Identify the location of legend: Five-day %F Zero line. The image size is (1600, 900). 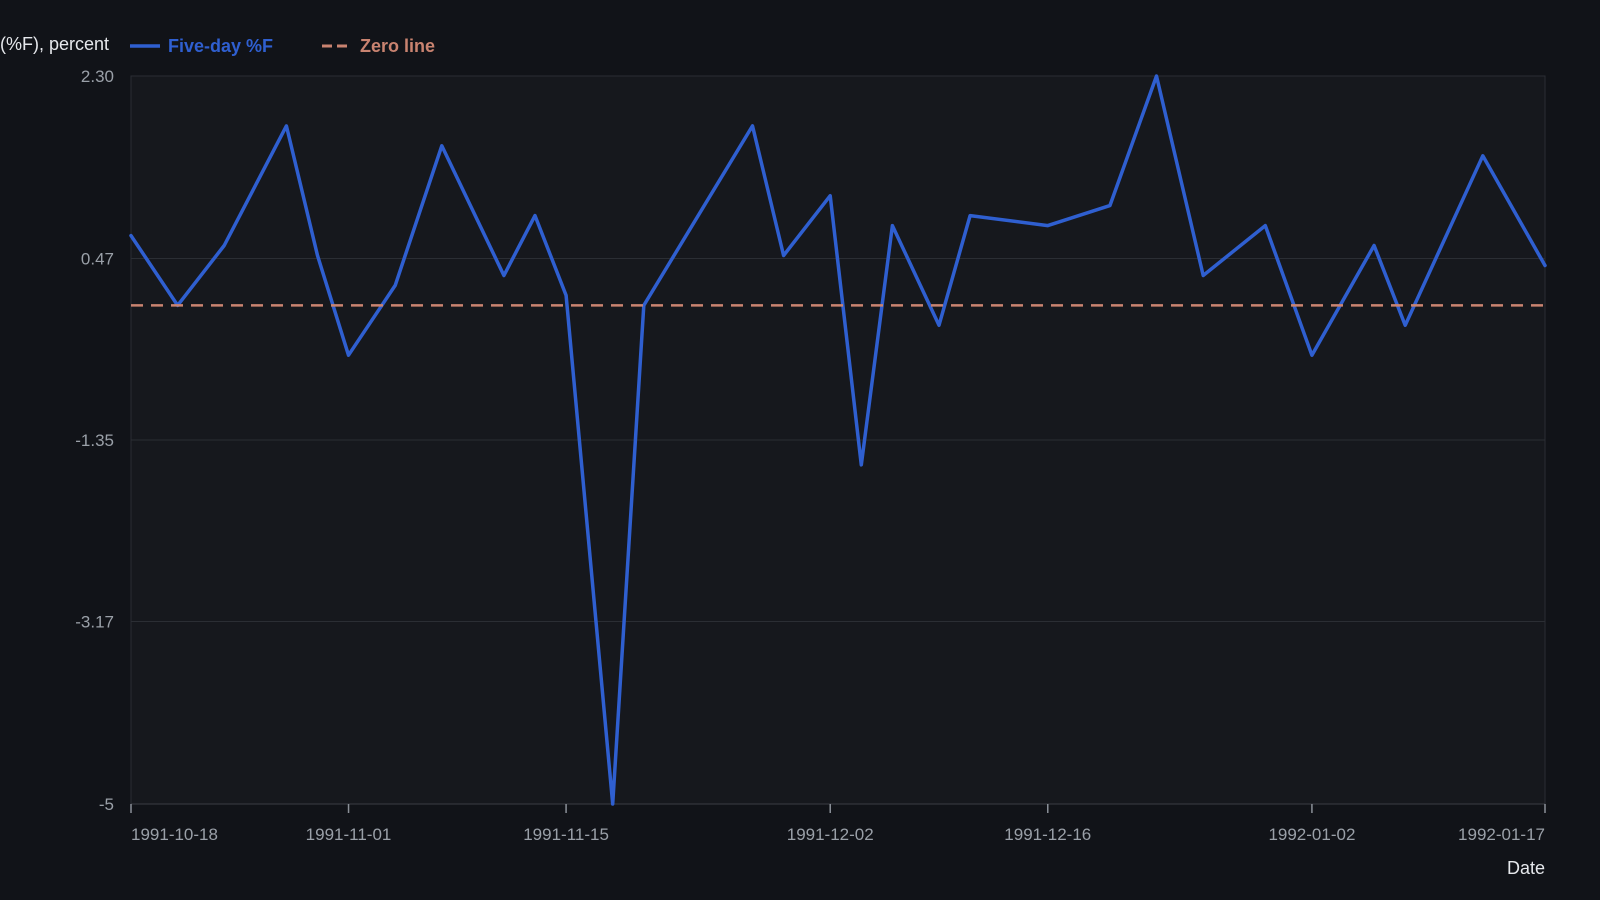
(282, 46).